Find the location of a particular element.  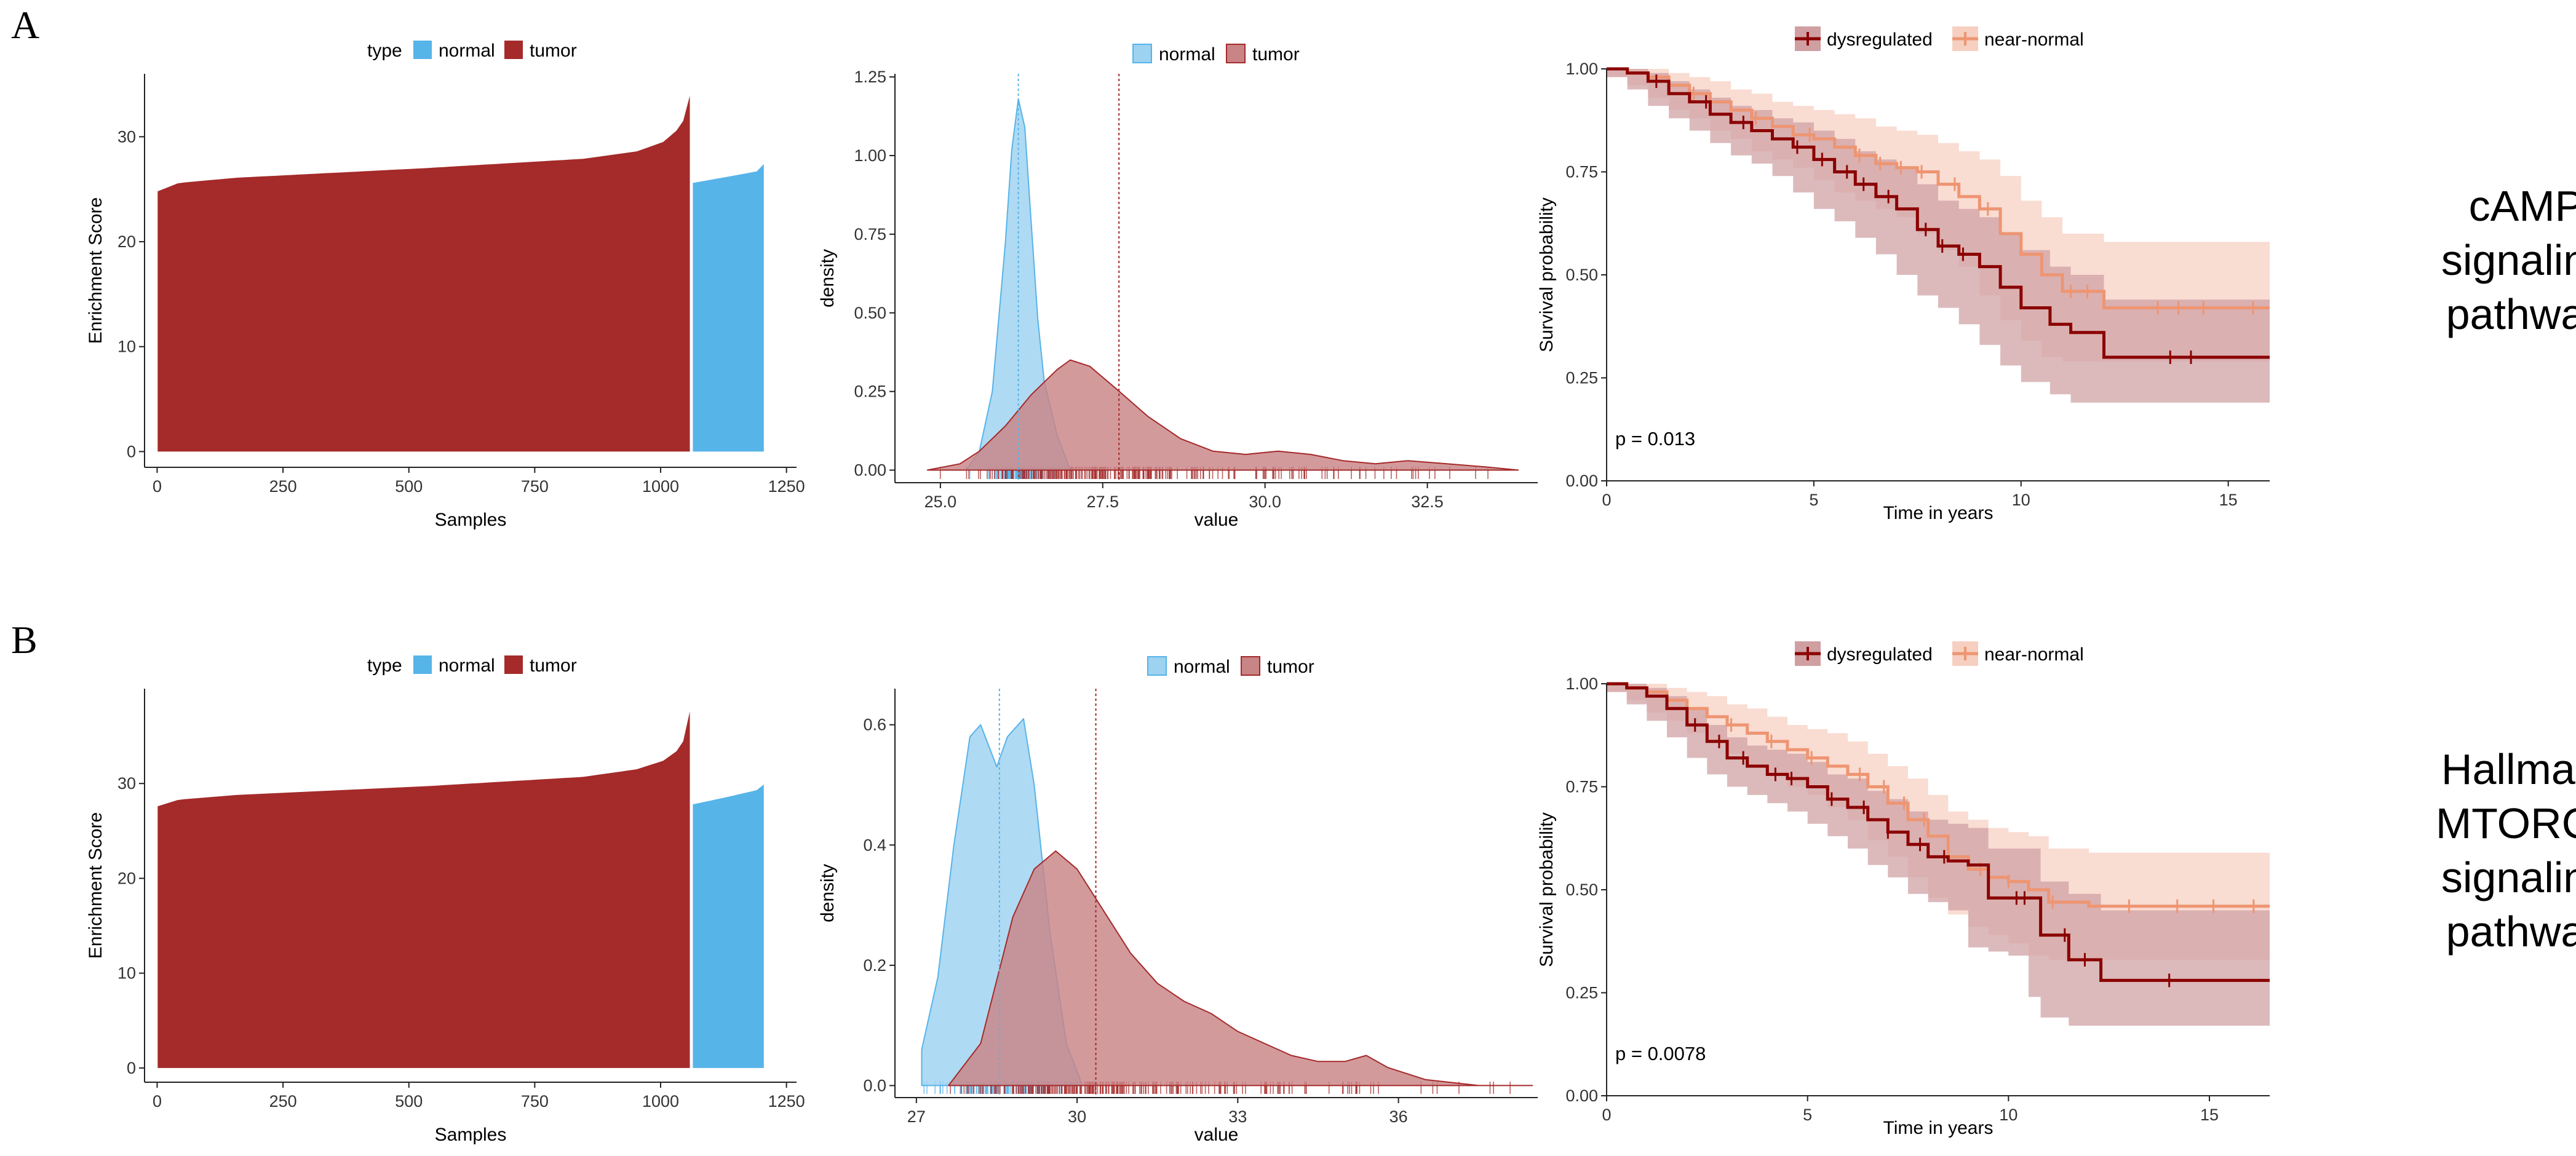

x-tick-label: 5 is located at coordinates (1807, 1115).